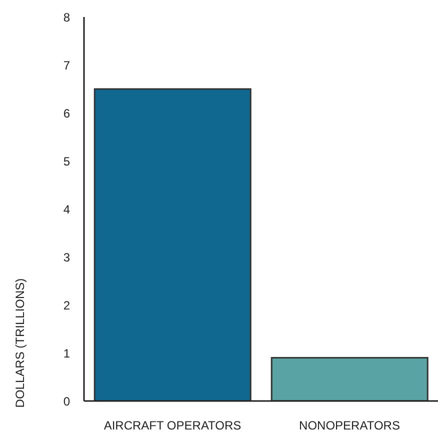 This screenshot has height=441, width=438. I want to click on y-tick-label: 2, so click(66, 305).